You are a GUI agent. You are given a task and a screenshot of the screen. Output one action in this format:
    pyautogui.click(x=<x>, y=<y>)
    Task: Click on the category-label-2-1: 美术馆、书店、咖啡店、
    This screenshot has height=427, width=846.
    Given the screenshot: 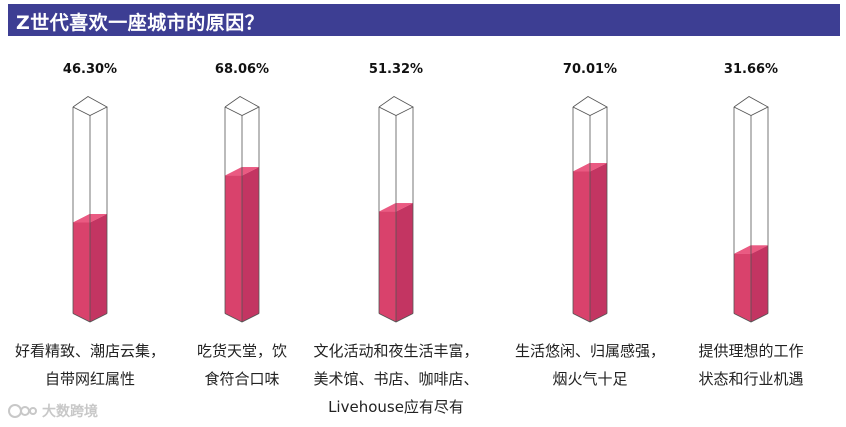 What is the action you would take?
    pyautogui.click(x=395, y=379)
    